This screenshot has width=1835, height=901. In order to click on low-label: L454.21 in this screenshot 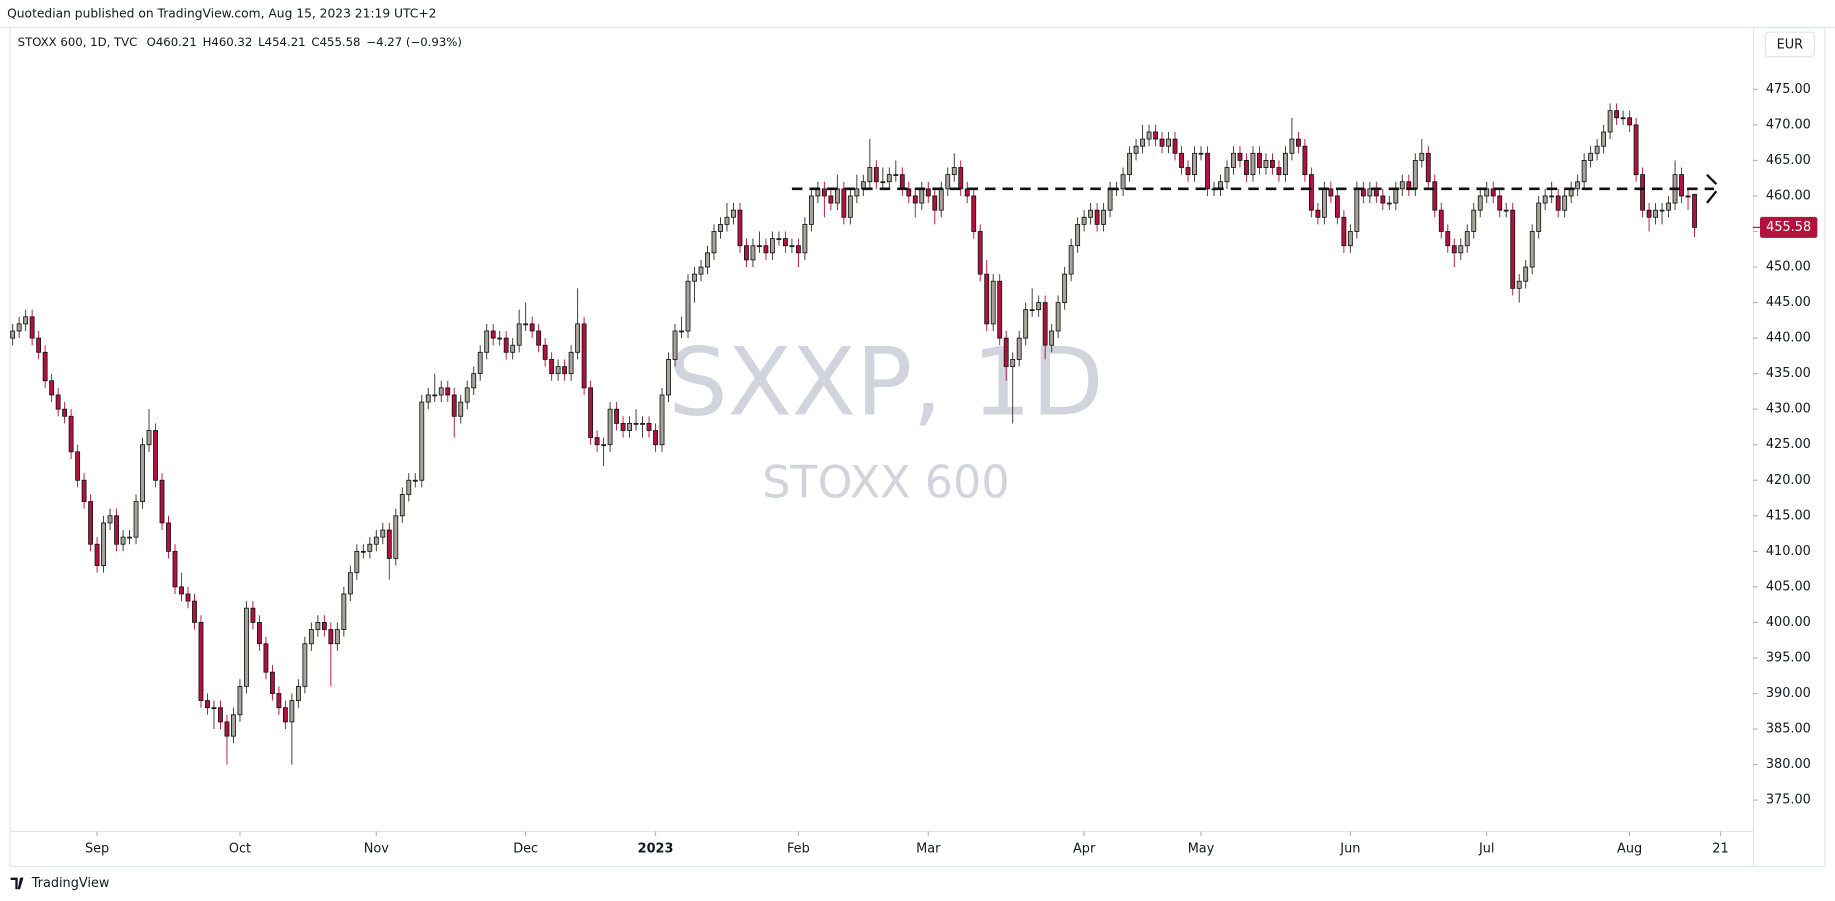, I will do `click(281, 42)`.